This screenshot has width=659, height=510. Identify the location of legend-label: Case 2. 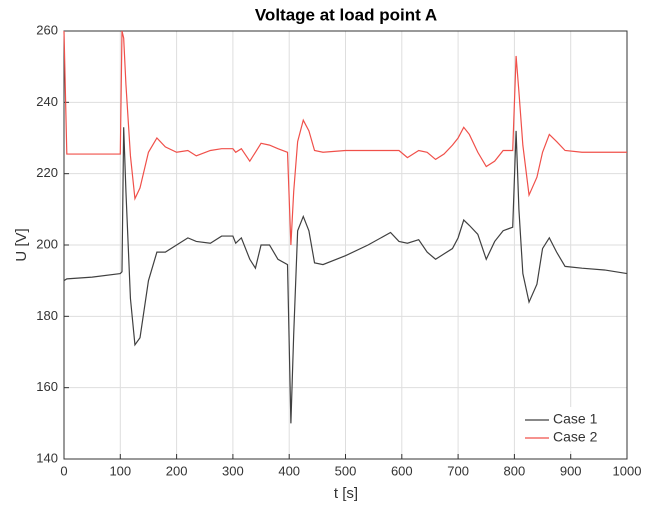
(575, 437).